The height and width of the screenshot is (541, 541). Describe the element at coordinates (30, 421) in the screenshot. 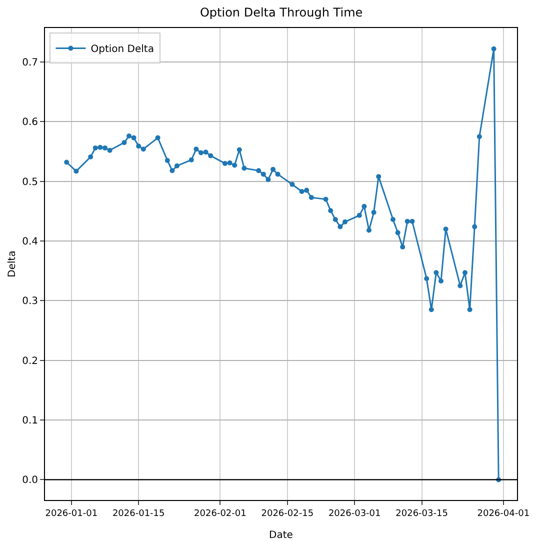

I see `y-tick-label: 0.1` at that location.